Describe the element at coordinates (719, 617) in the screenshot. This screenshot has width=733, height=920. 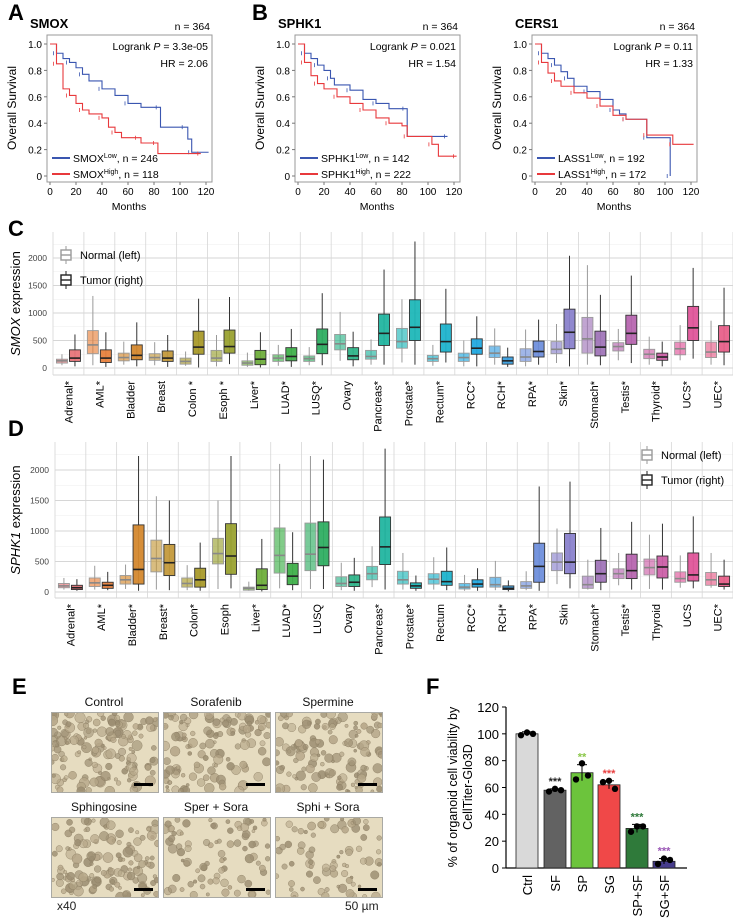
I see `category-label: UEC*` at that location.